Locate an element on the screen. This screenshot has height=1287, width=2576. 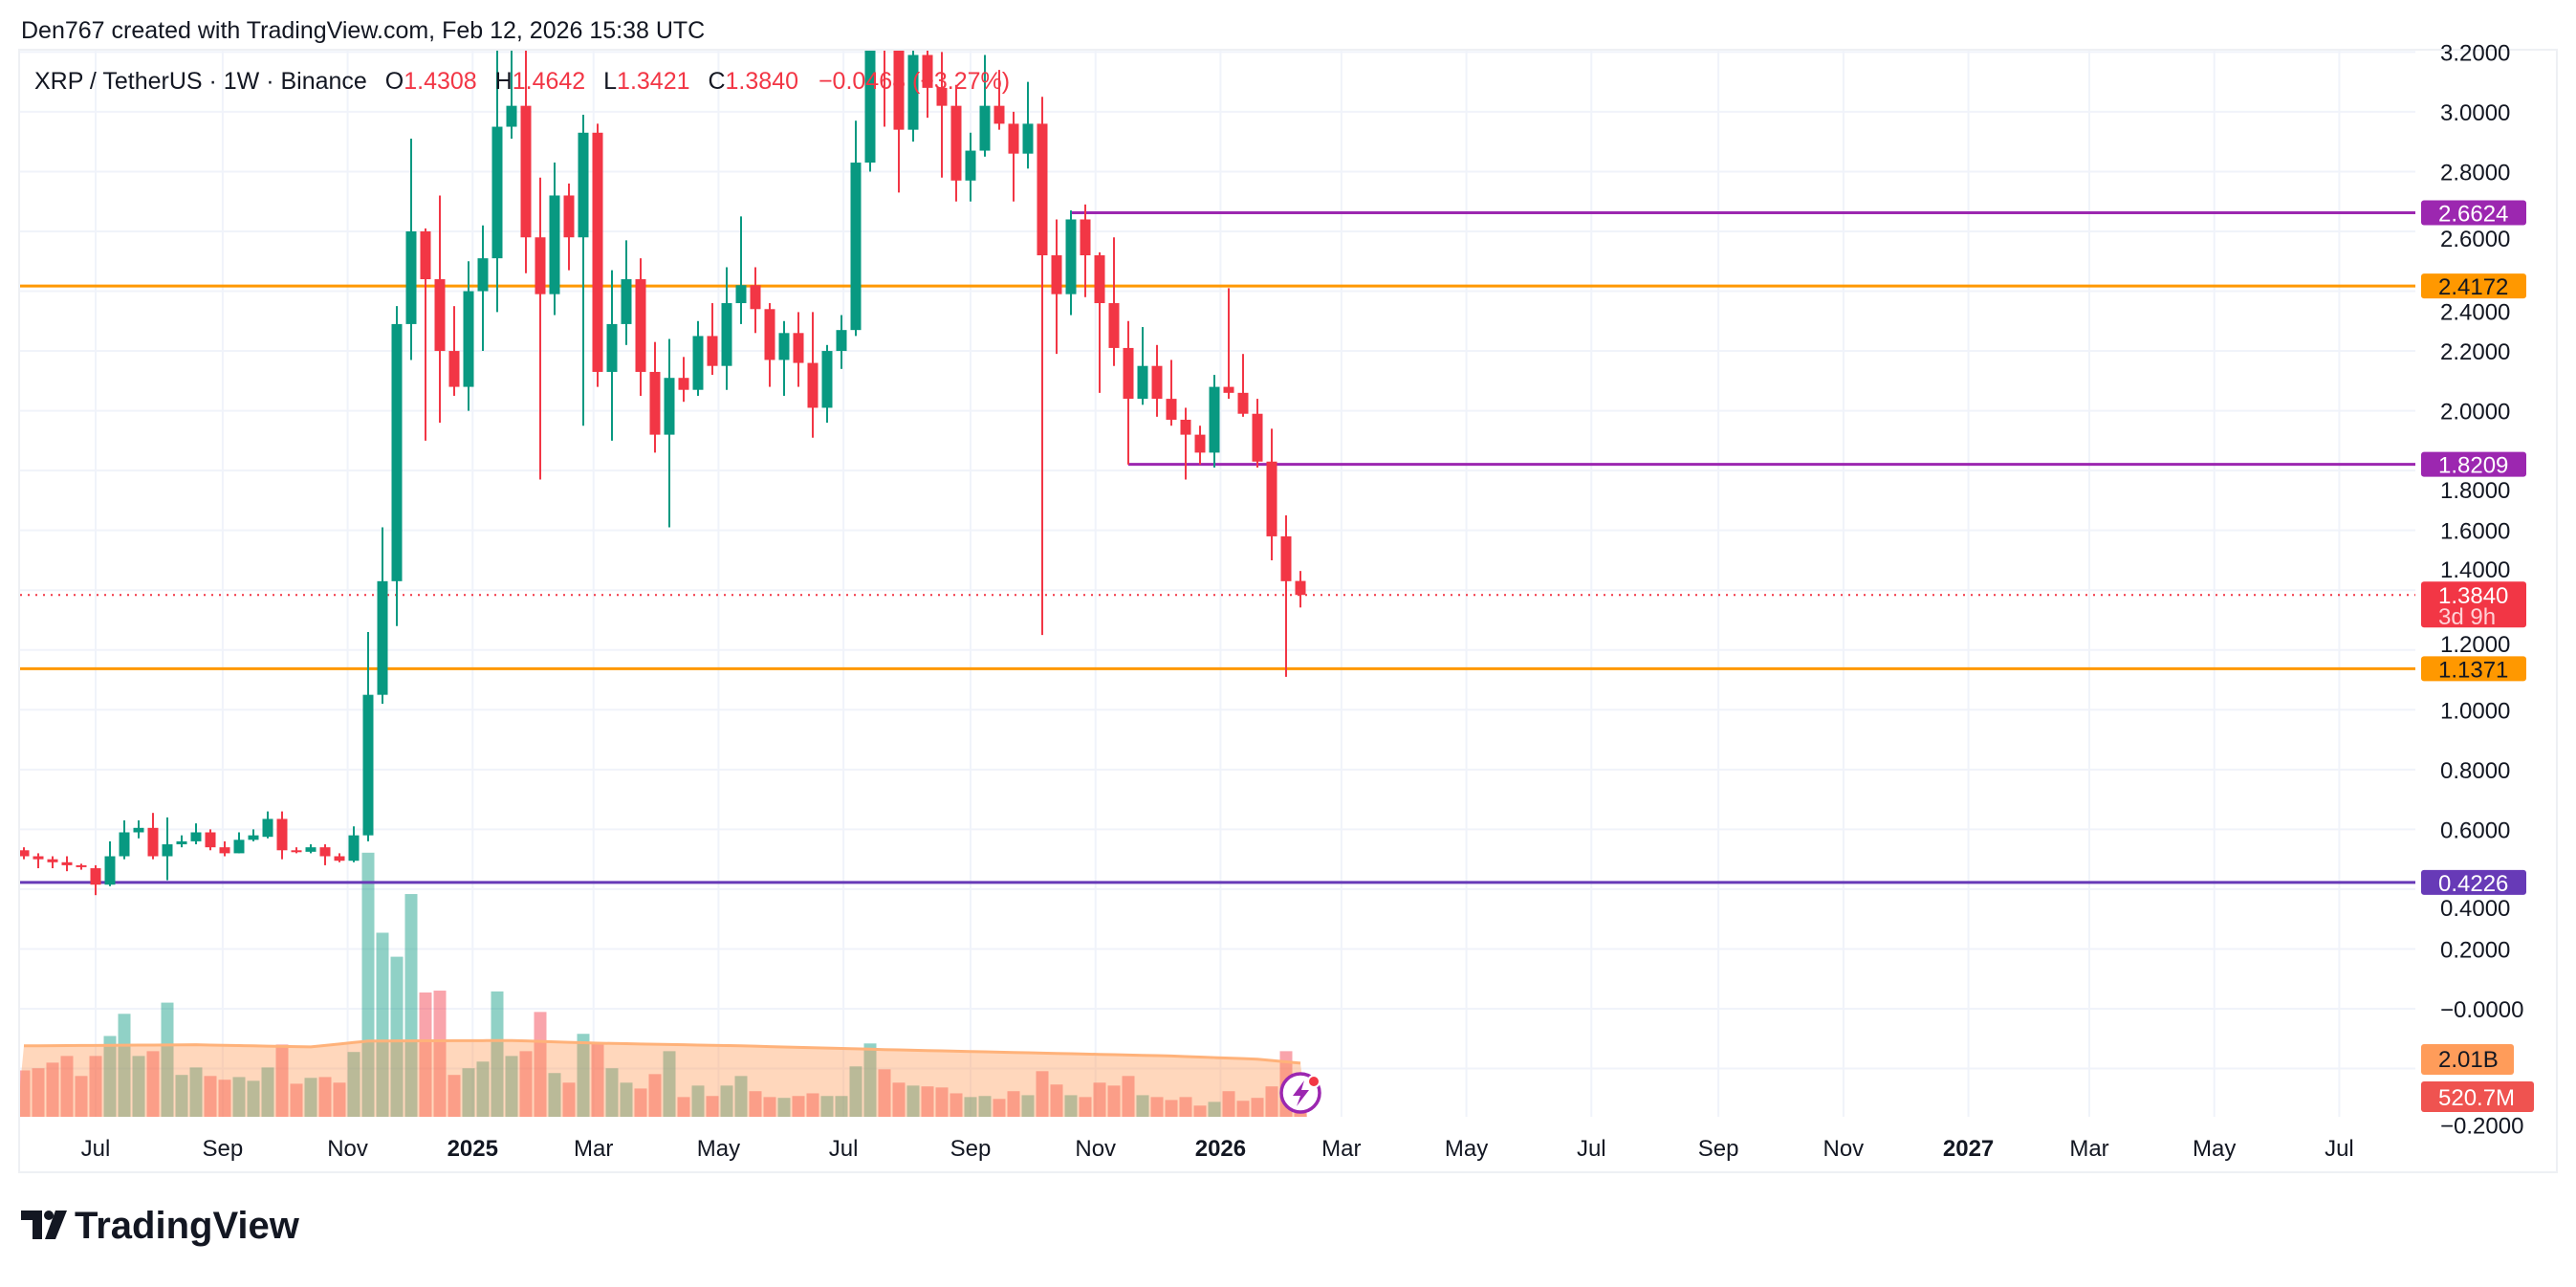
time-tick-label: 2026 is located at coordinates (1220, 1149).